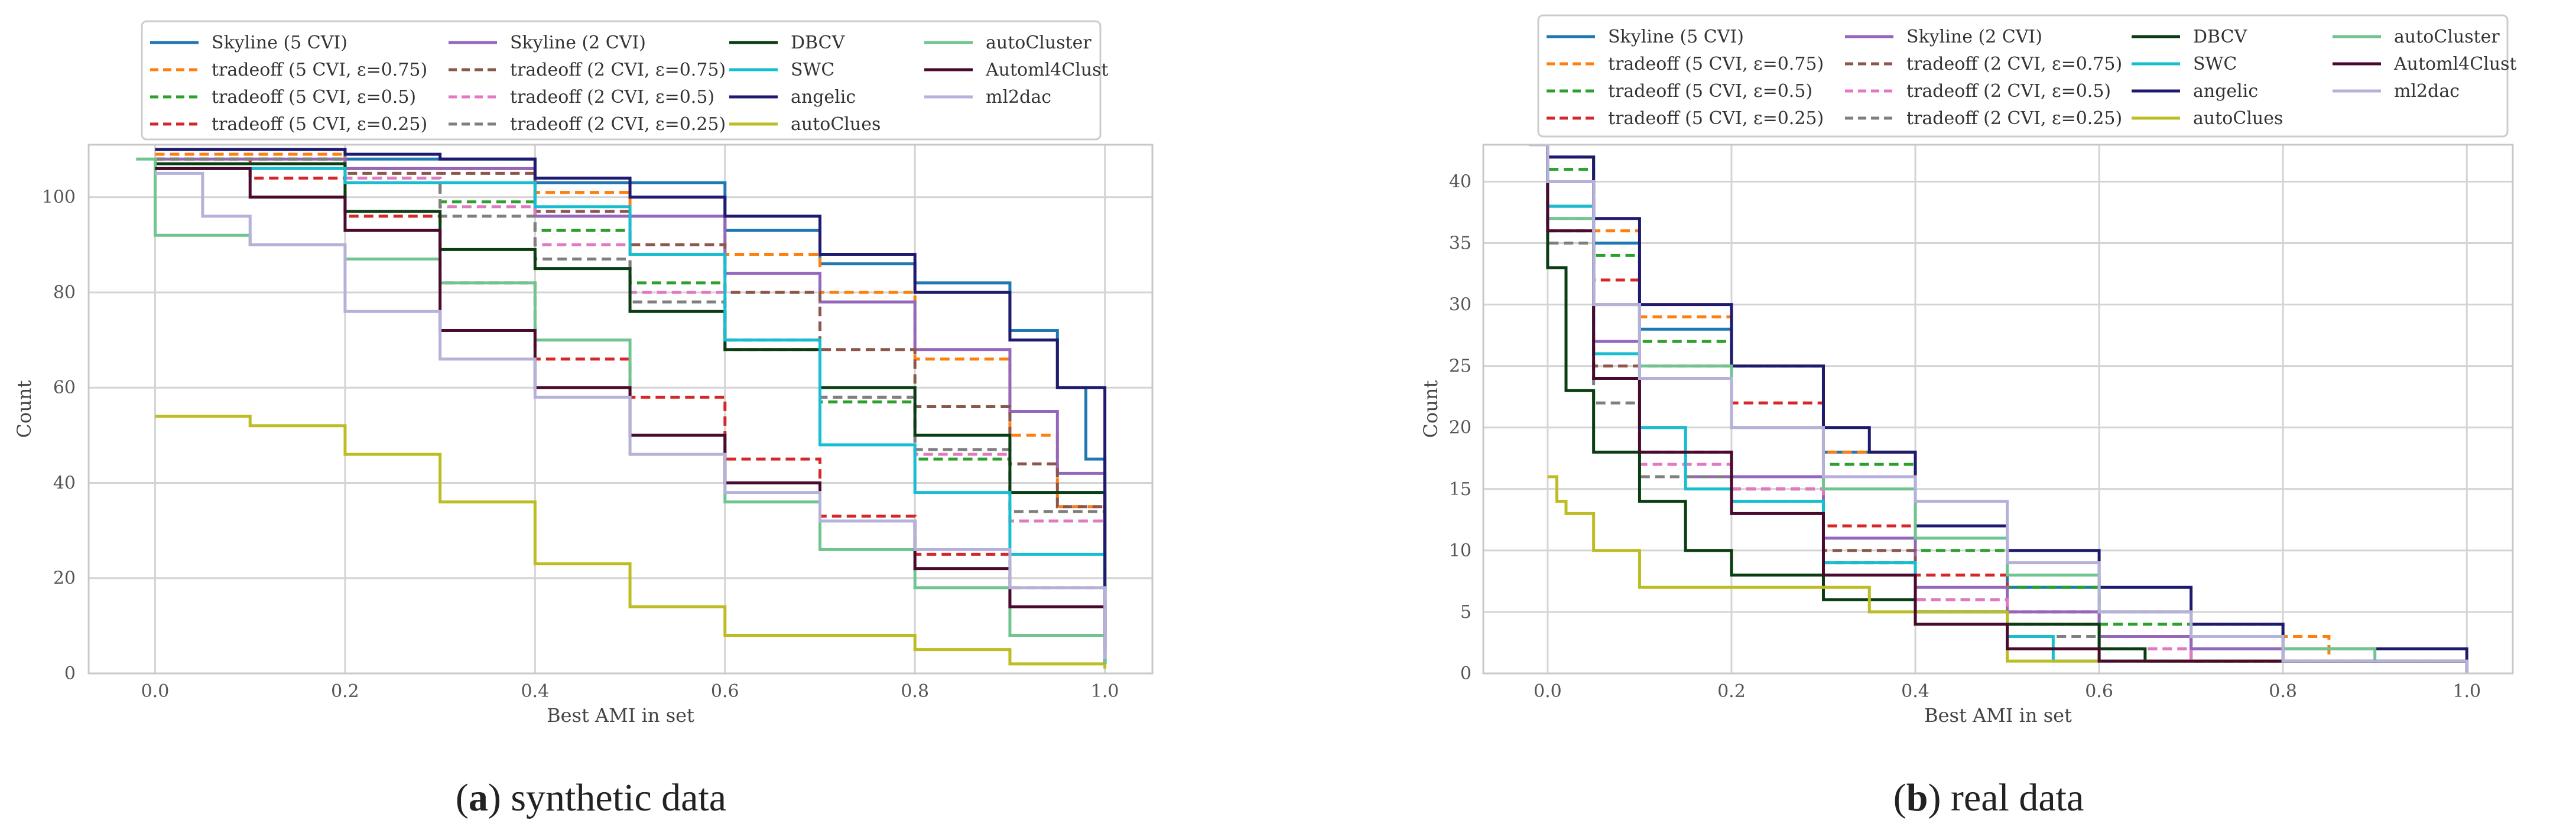 The height and width of the screenshot is (827, 2576). What do you see at coordinates (1460, 428) in the screenshot?
I see `panel-b-y-tick-label: 20` at bounding box center [1460, 428].